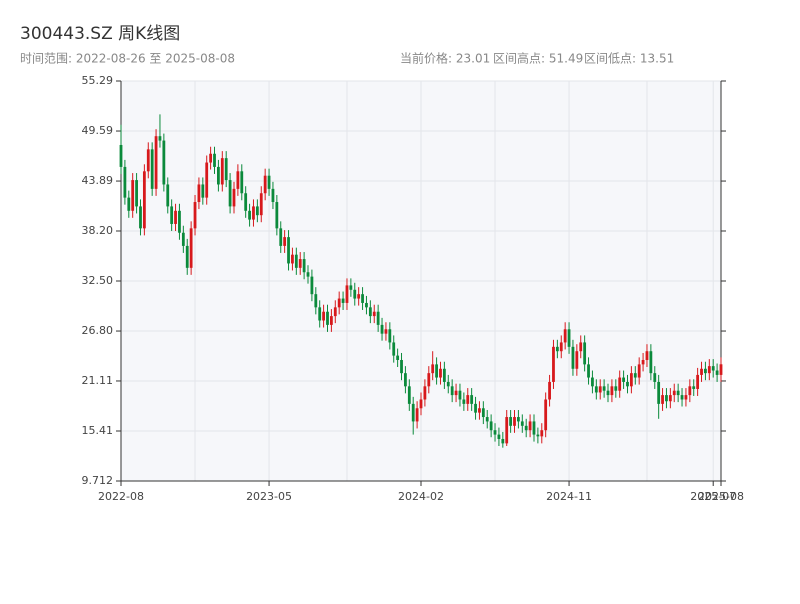 This screenshot has width=800, height=604. Describe the element at coordinates (538, 58) in the screenshot. I see `high-info: 区间高点: 51.49` at that location.